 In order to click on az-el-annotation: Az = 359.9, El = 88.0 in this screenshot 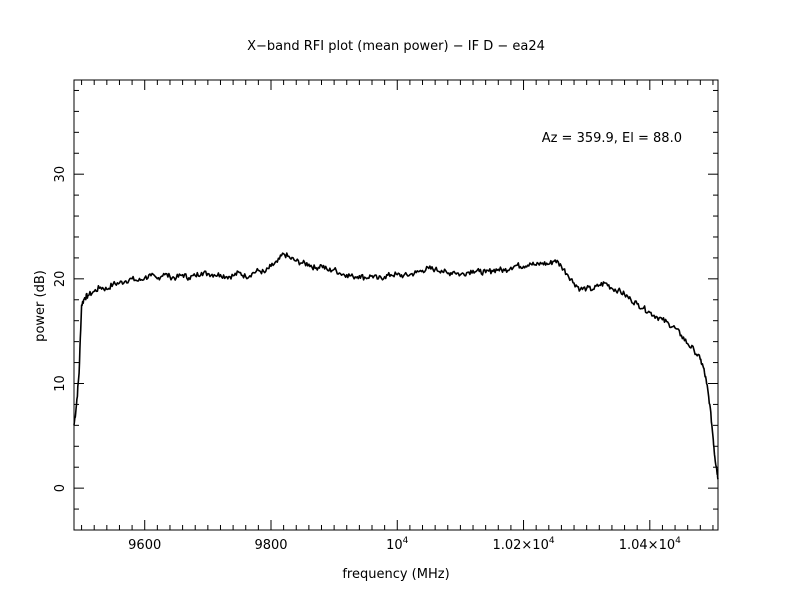, I will do `click(612, 138)`.